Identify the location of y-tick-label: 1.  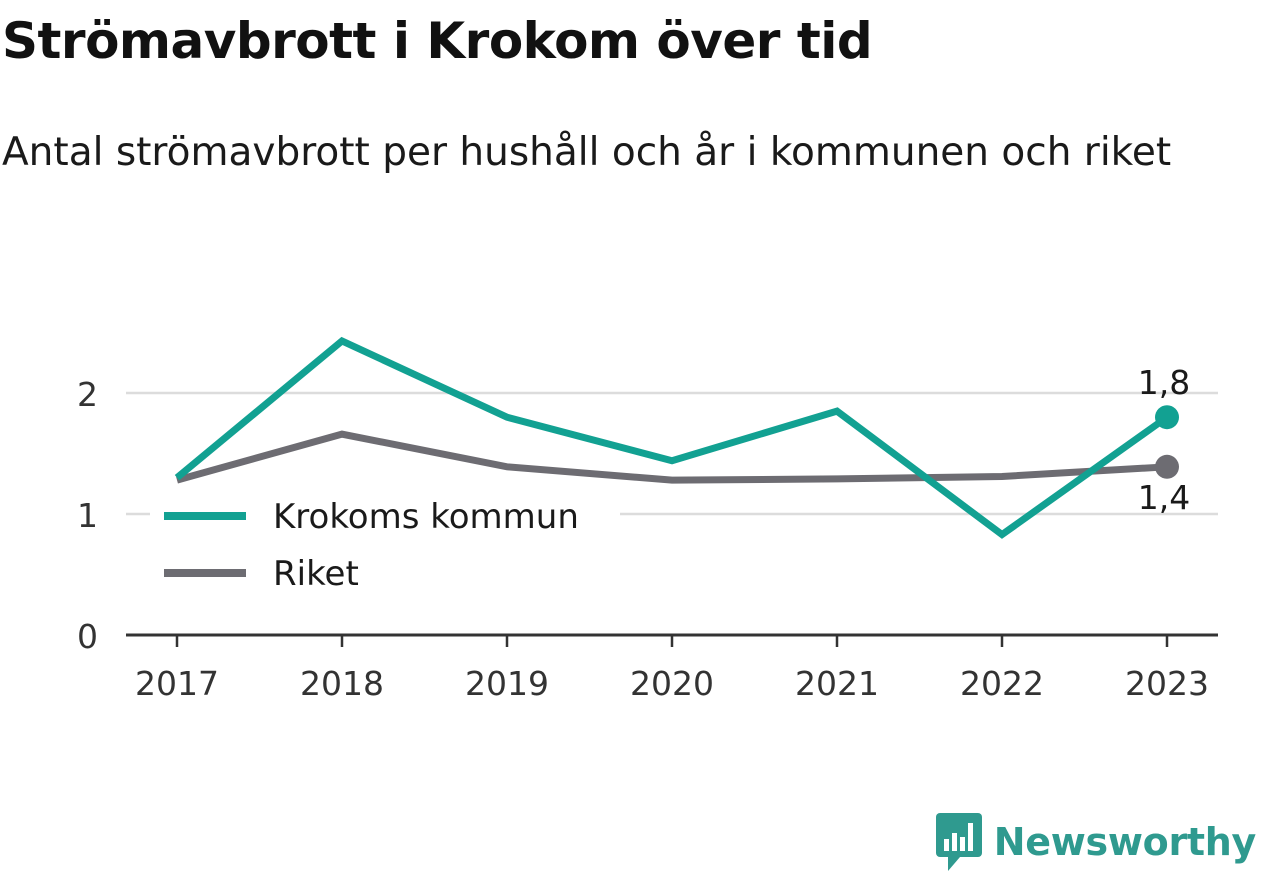
(87, 515).